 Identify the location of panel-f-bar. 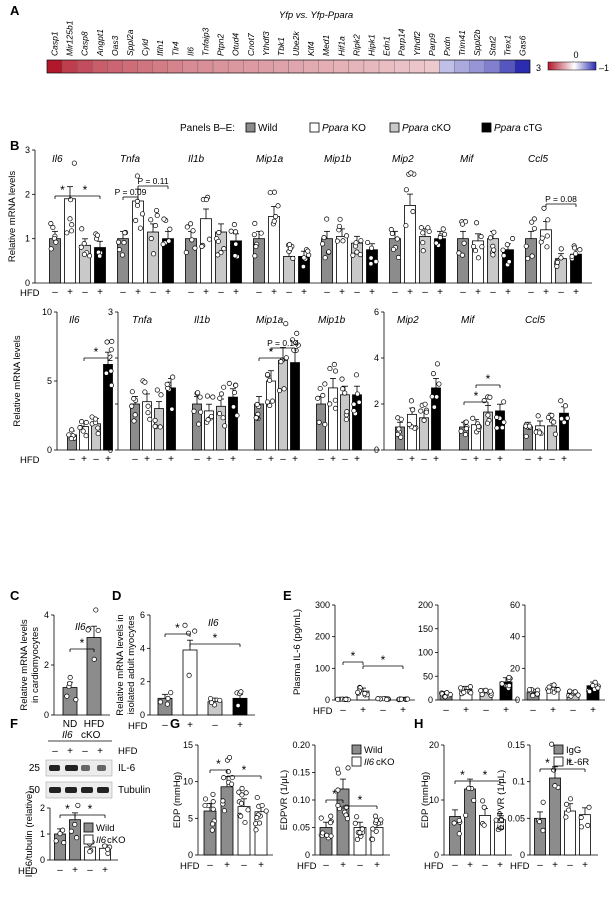
(60, 847).